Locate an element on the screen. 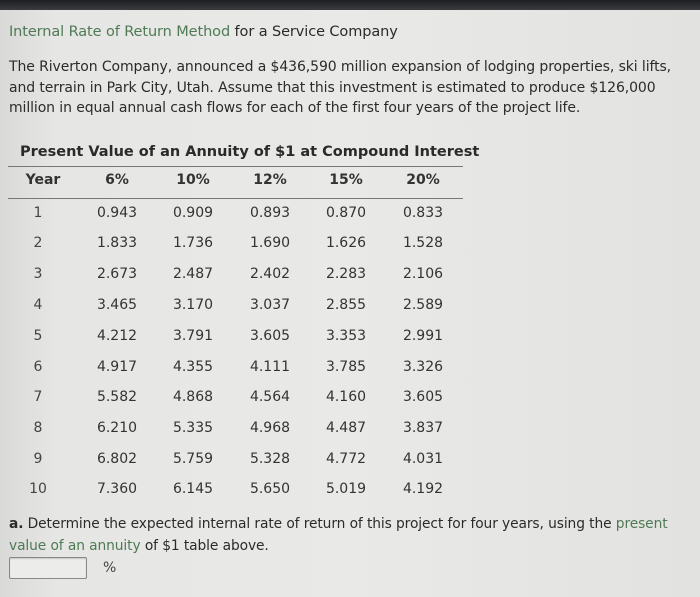  column-header: 10% is located at coordinates (193, 180).